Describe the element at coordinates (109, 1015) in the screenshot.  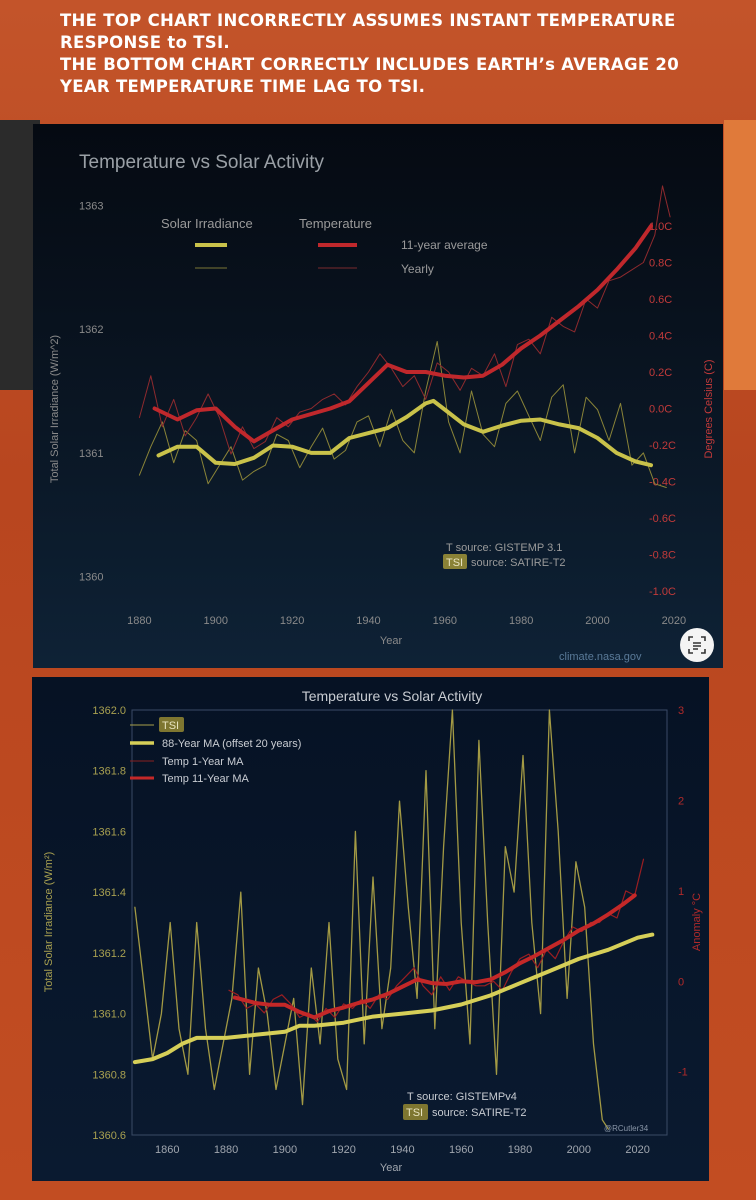
I see `bottom-yleft-tick-label: 1361.0` at that location.